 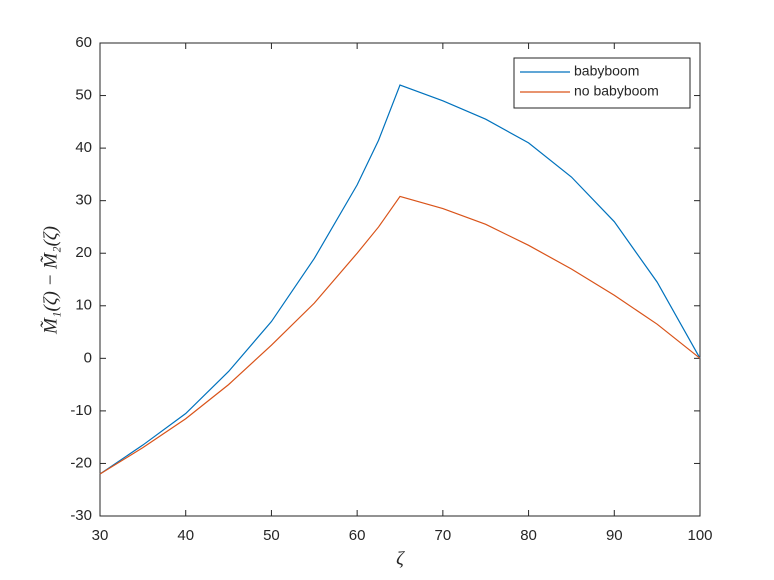 What do you see at coordinates (614, 535) in the screenshot?
I see `x-tick-label: 90` at bounding box center [614, 535].